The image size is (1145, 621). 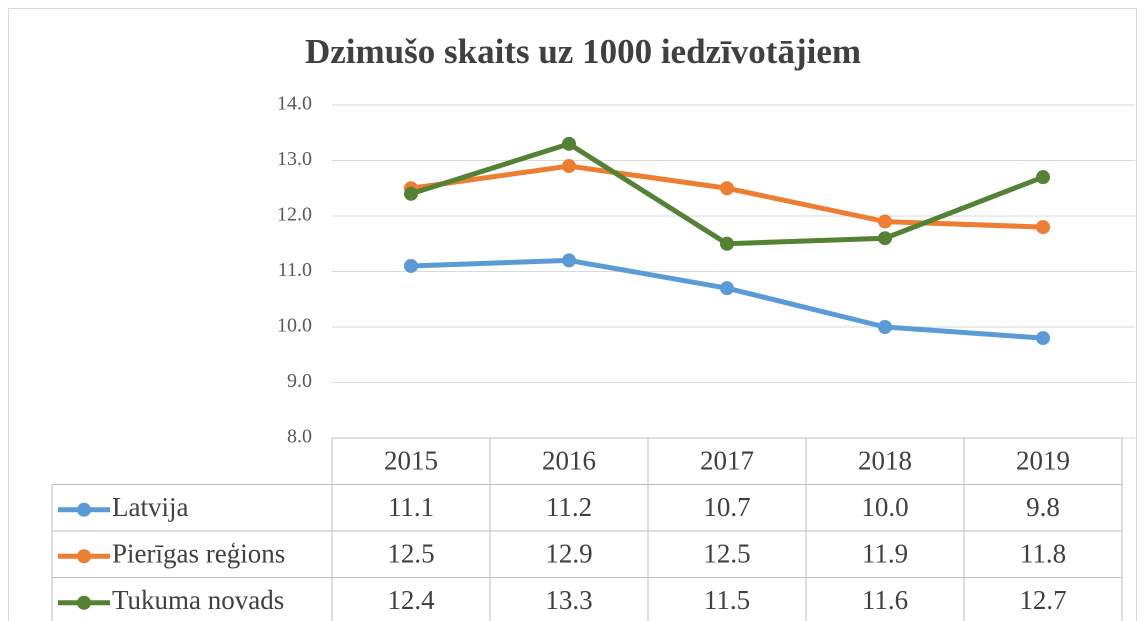 I want to click on y-tick-label: 14.0, so click(x=294, y=104).